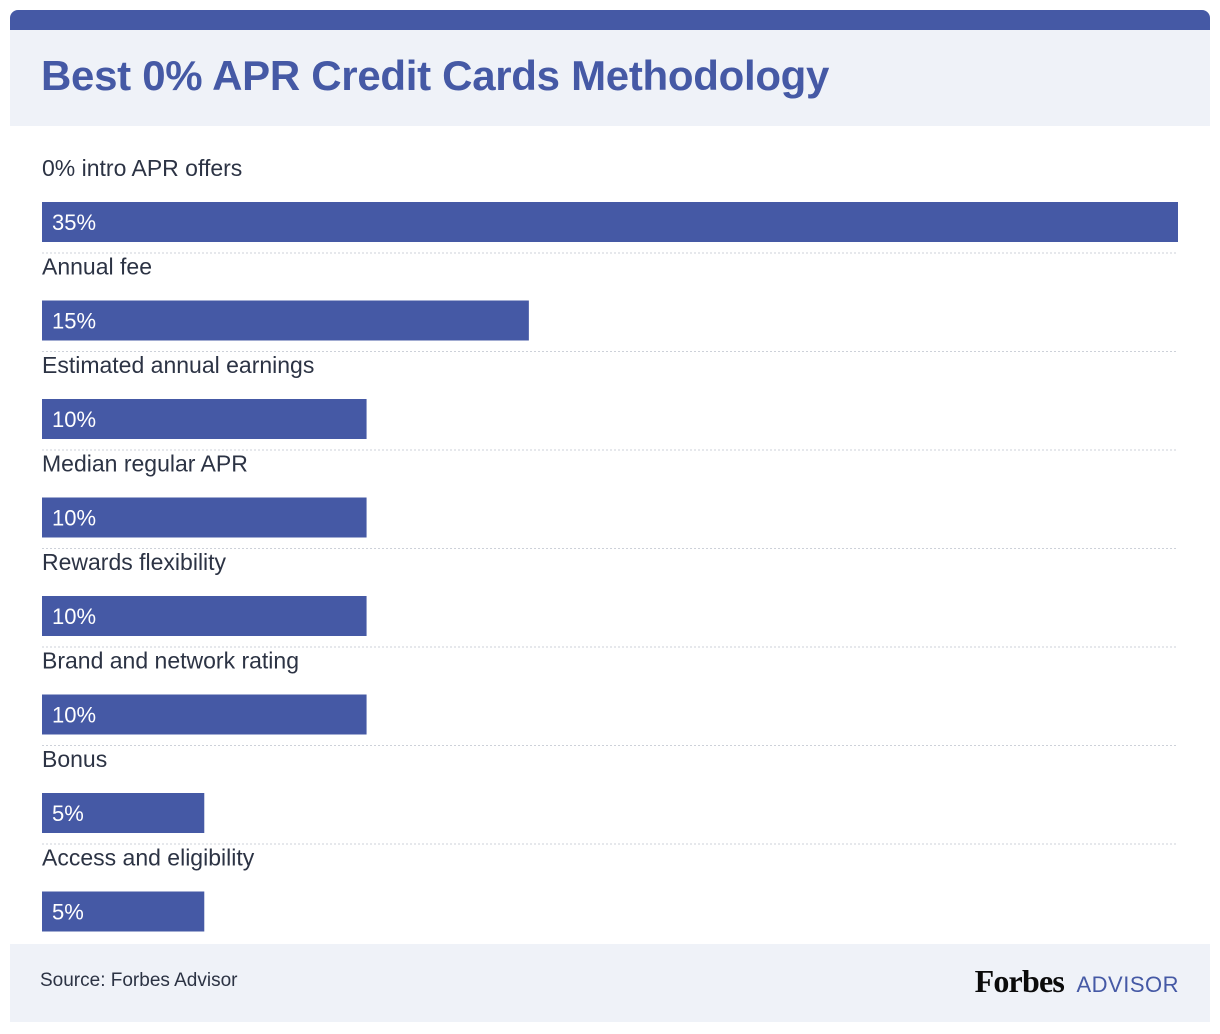 This screenshot has height=1034, width=1220. Describe the element at coordinates (74, 321) in the screenshot. I see `bar-value-label: 15%` at that location.